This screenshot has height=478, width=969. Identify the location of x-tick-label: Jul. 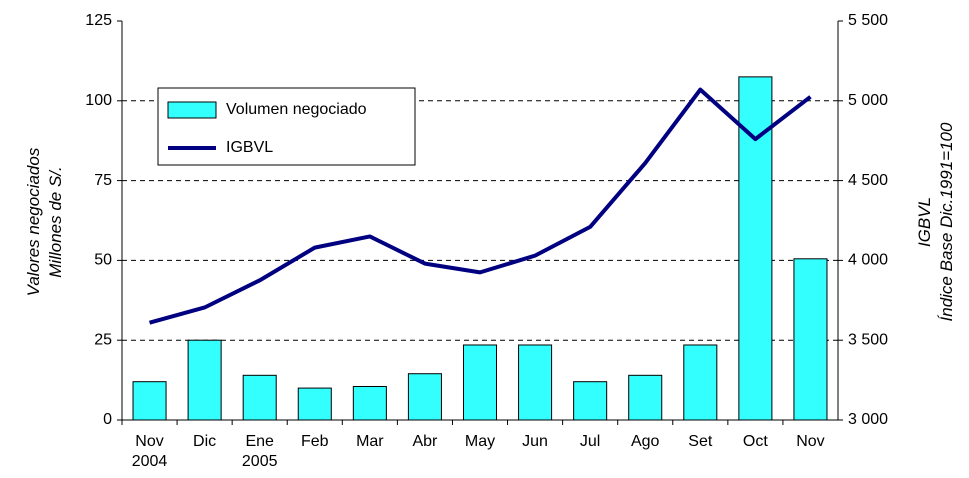
(590, 441).